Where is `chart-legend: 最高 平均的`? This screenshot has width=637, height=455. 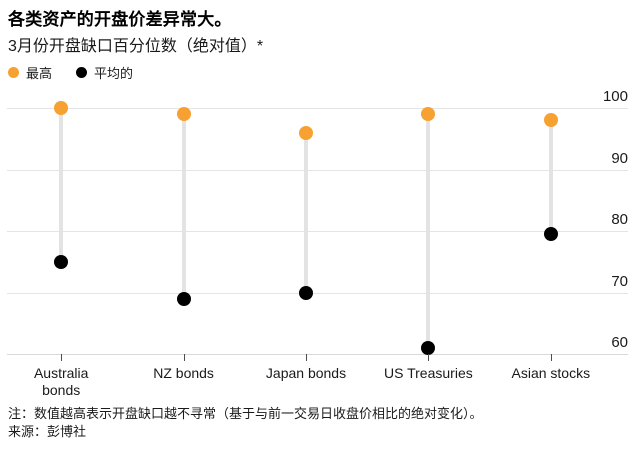
chart-legend: 最高 平均的 is located at coordinates (70, 72).